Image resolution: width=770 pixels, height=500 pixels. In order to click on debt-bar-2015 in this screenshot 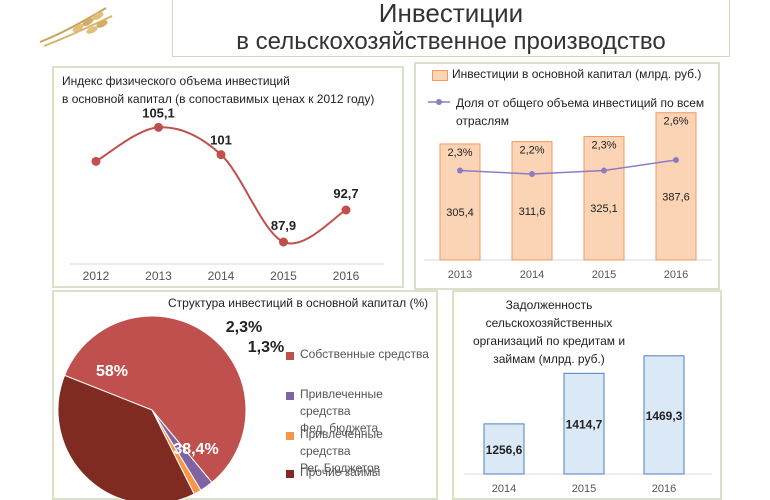, I will do `click(584, 423)`.